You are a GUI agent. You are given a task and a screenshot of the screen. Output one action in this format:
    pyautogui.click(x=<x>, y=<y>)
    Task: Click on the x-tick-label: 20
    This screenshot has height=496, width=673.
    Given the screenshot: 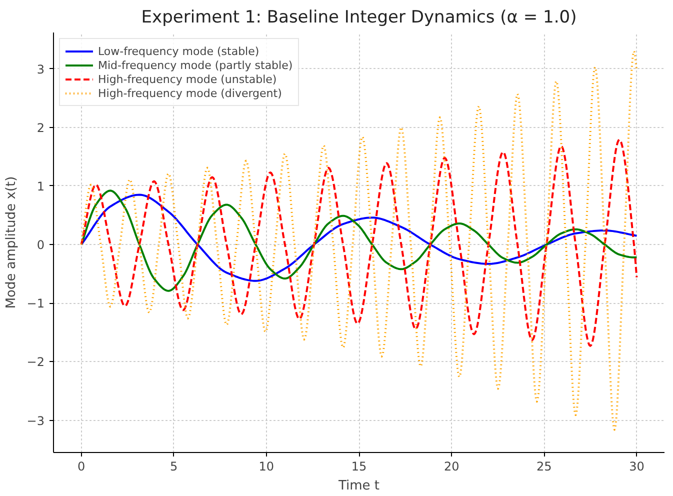 What is the action you would take?
    pyautogui.click(x=452, y=467)
    